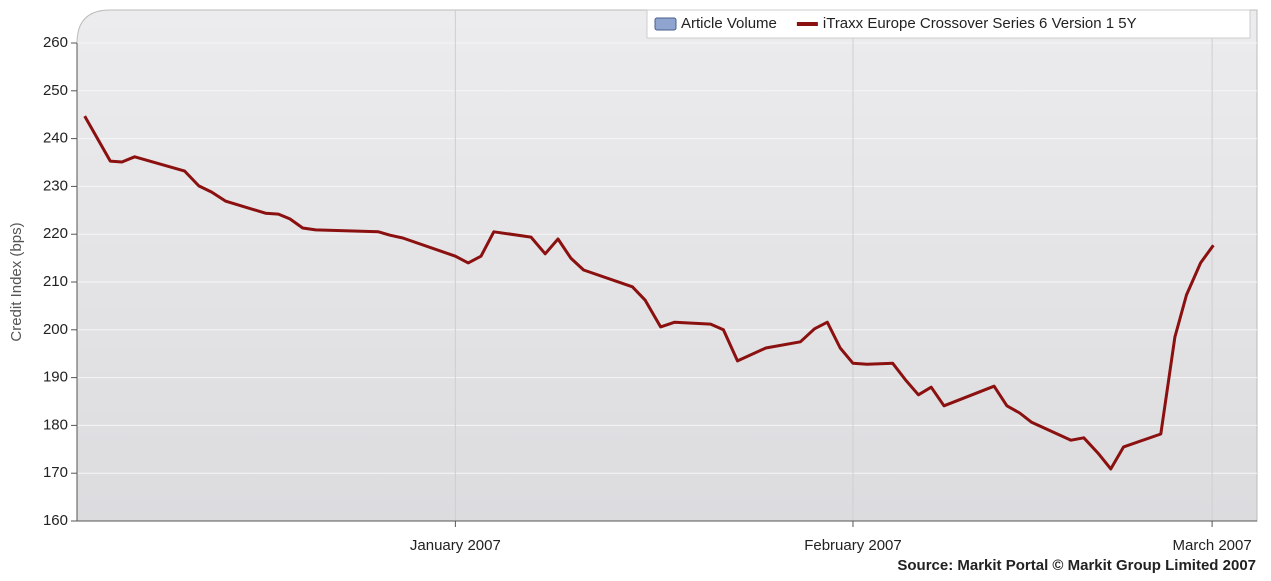 Image resolution: width=1271 pixels, height=581 pixels. I want to click on y-axis-label: Credit Index (bps), so click(16, 281).